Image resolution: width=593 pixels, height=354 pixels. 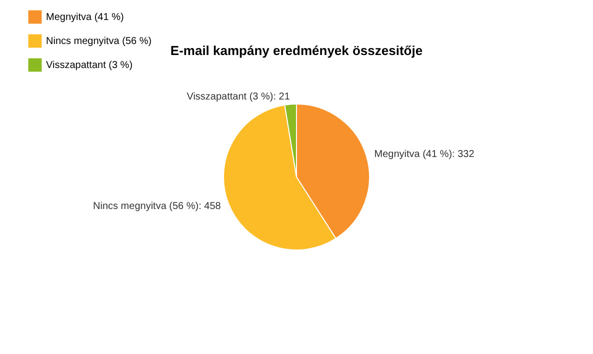 What do you see at coordinates (424, 154) in the screenshot?
I see `data-label: Megnyitva (41 %): 332` at bounding box center [424, 154].